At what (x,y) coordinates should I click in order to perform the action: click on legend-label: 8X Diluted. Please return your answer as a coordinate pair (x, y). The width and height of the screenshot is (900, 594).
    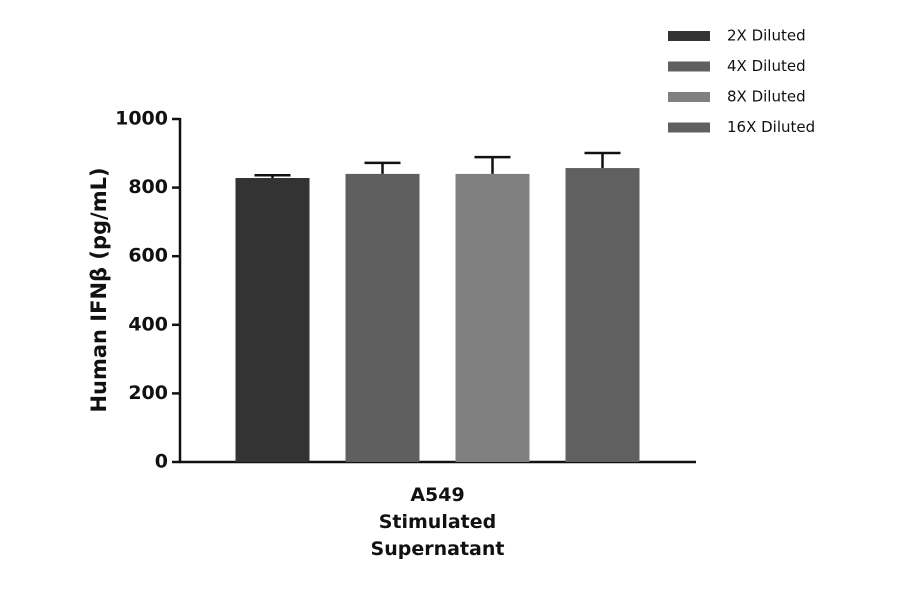
    Looking at the image, I should click on (766, 97).